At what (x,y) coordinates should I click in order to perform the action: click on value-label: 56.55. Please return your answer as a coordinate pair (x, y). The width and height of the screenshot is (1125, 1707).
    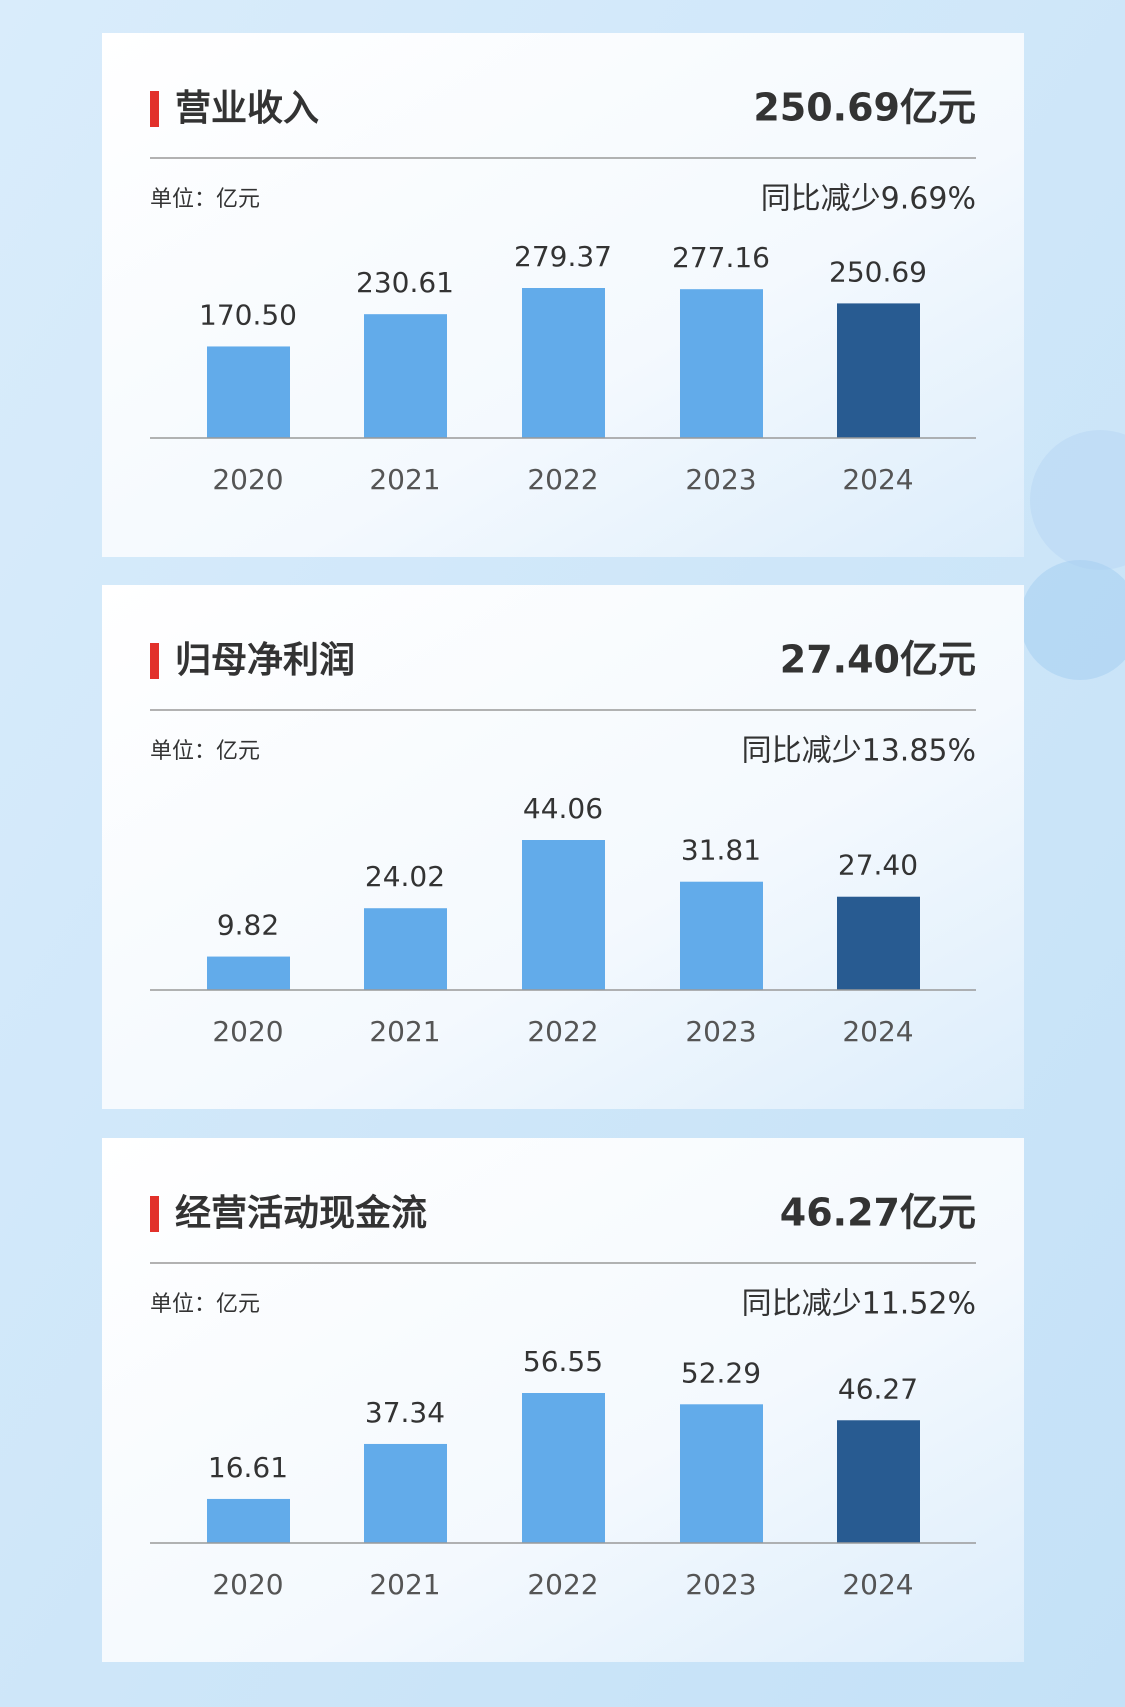
    Looking at the image, I should click on (563, 1361).